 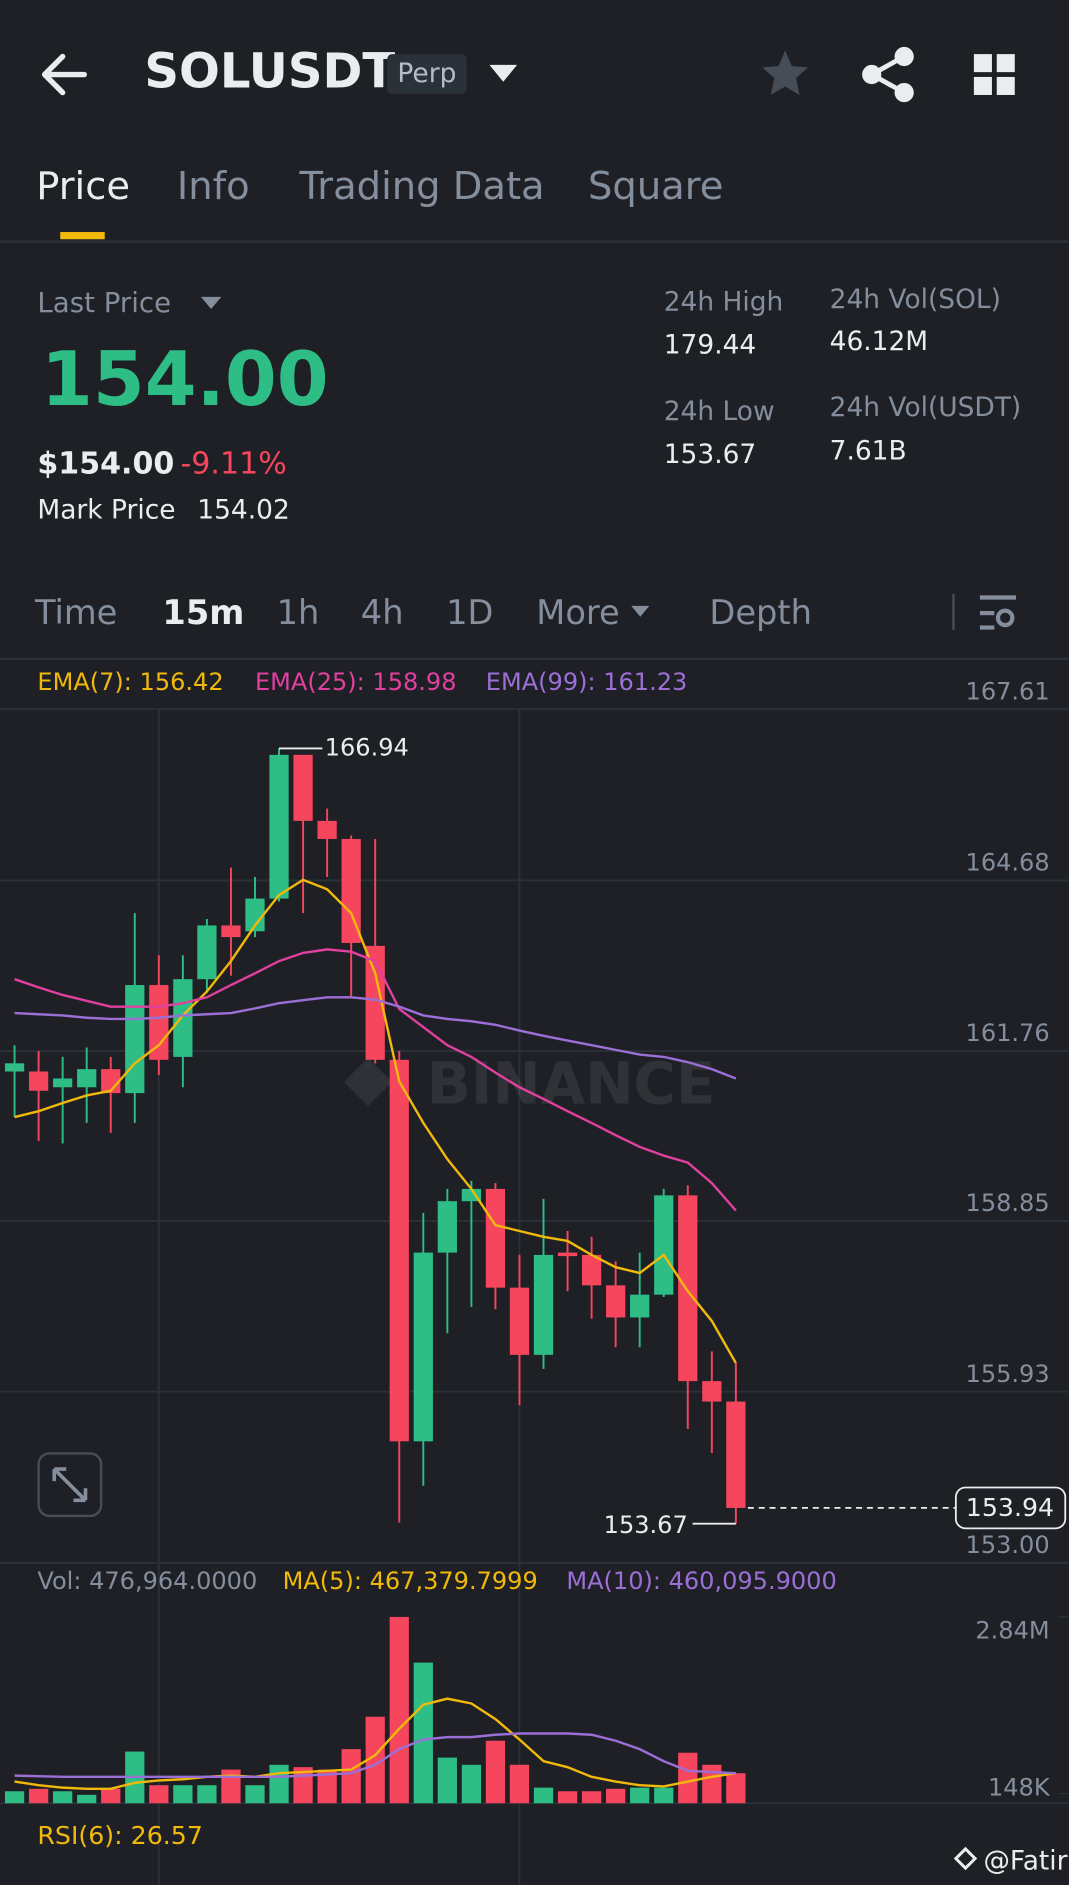 What do you see at coordinates (104, 302) in the screenshot?
I see `last-price-label: Last Price` at bounding box center [104, 302].